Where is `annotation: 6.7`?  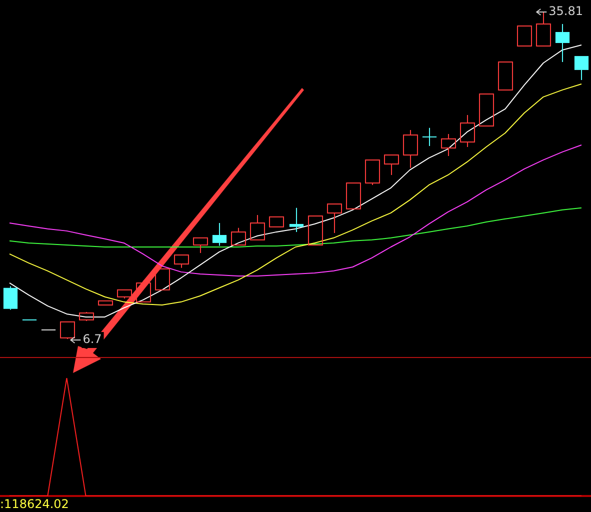
annotation: 6.7 is located at coordinates (92, 339).